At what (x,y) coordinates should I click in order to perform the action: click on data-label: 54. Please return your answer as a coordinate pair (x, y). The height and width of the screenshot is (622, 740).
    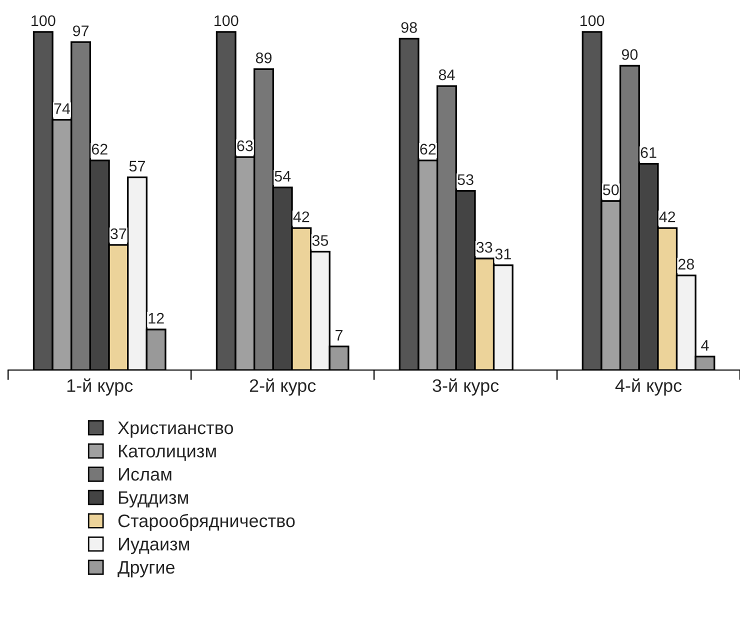
    Looking at the image, I should click on (282, 176).